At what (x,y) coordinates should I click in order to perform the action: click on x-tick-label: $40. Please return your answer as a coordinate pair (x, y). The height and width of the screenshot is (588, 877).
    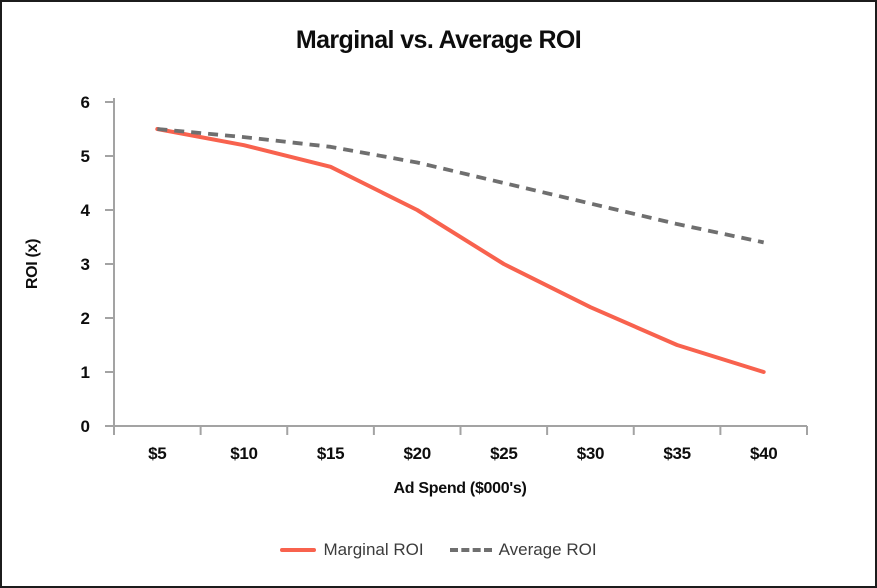
    Looking at the image, I should click on (763, 453).